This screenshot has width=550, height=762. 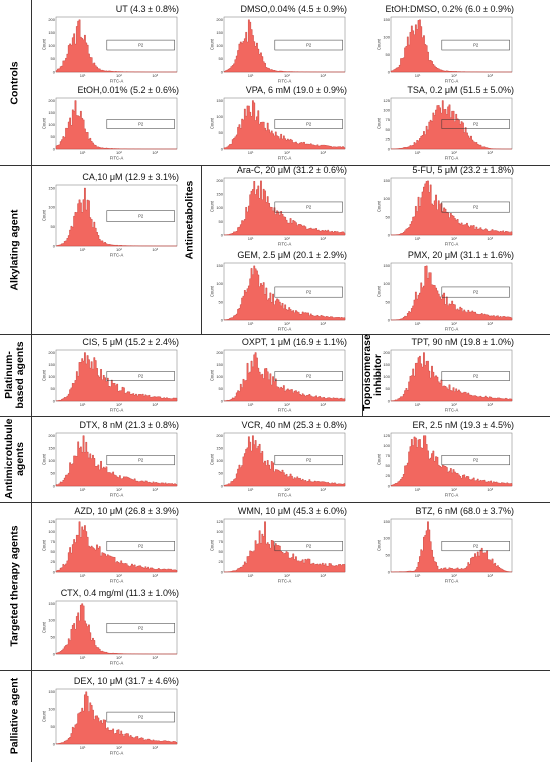 I want to click on y-tick-label: 125, so click(x=386, y=100).